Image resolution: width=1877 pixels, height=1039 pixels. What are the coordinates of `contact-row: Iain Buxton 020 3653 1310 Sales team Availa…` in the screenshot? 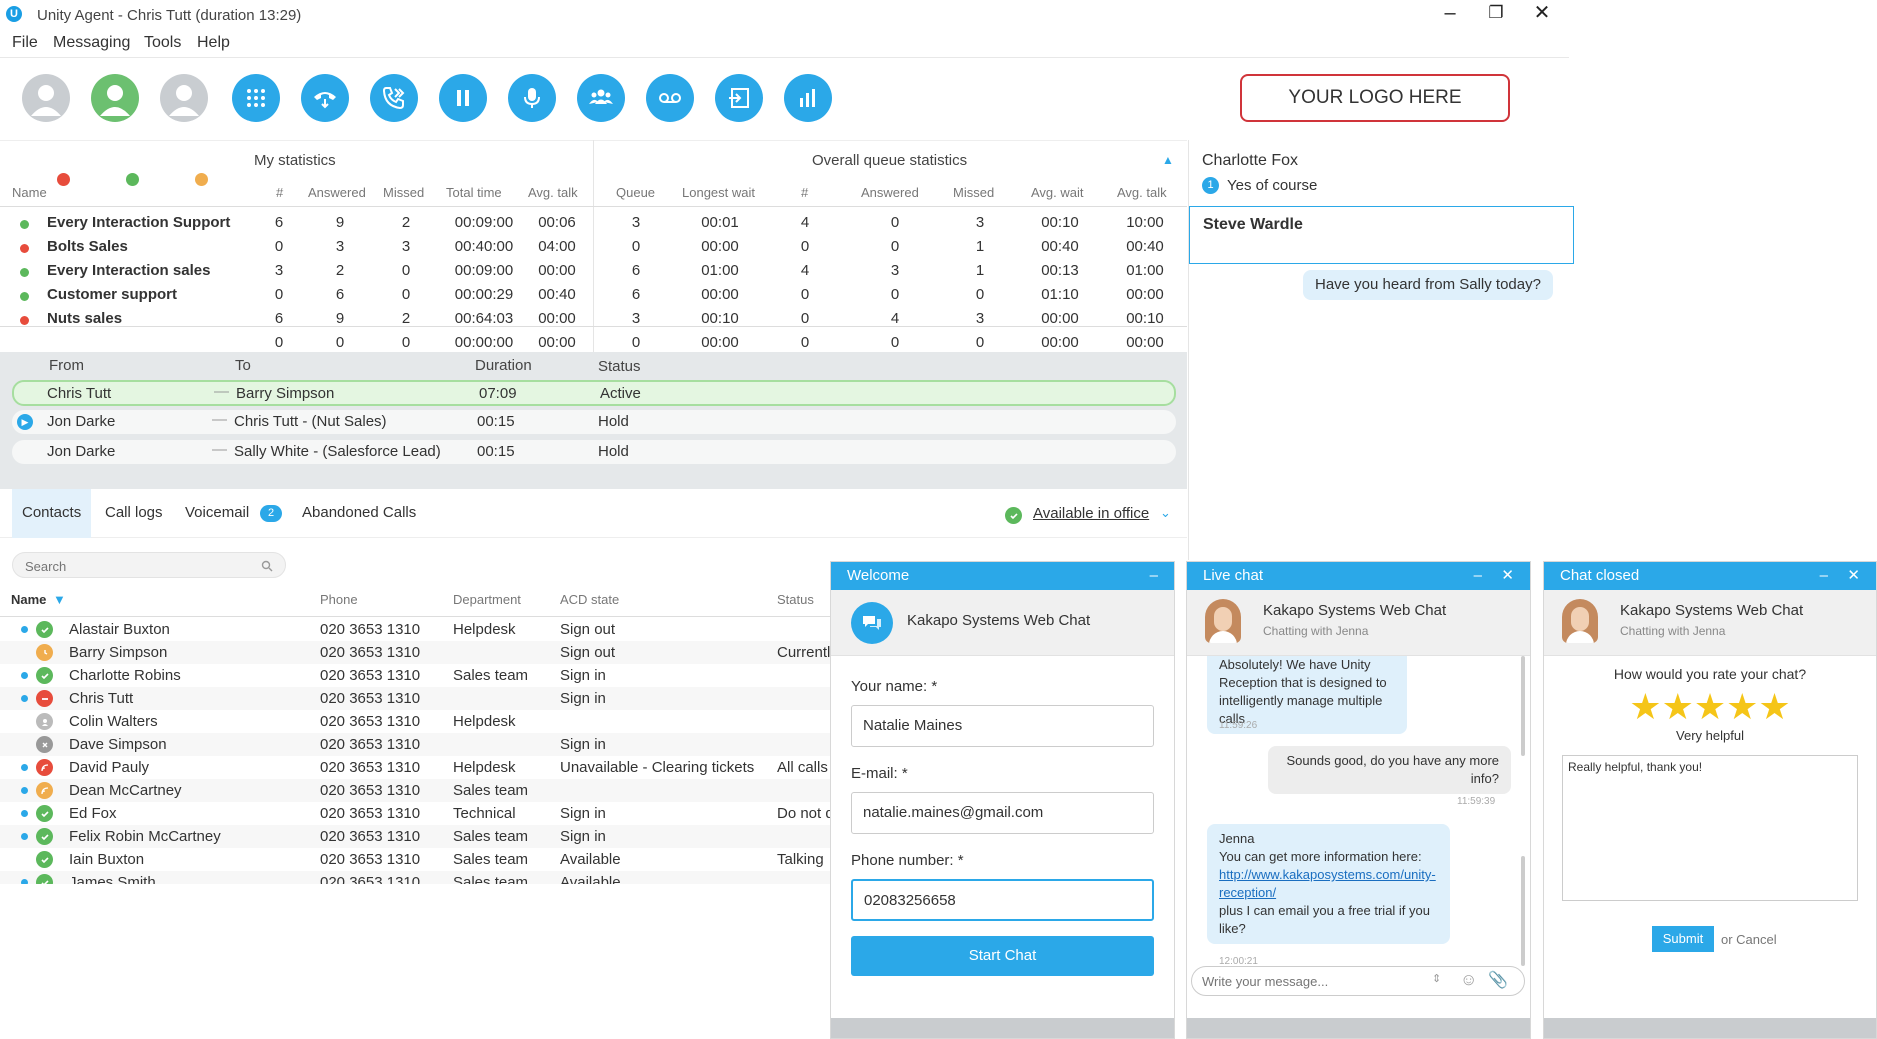 It's located at (415, 859).